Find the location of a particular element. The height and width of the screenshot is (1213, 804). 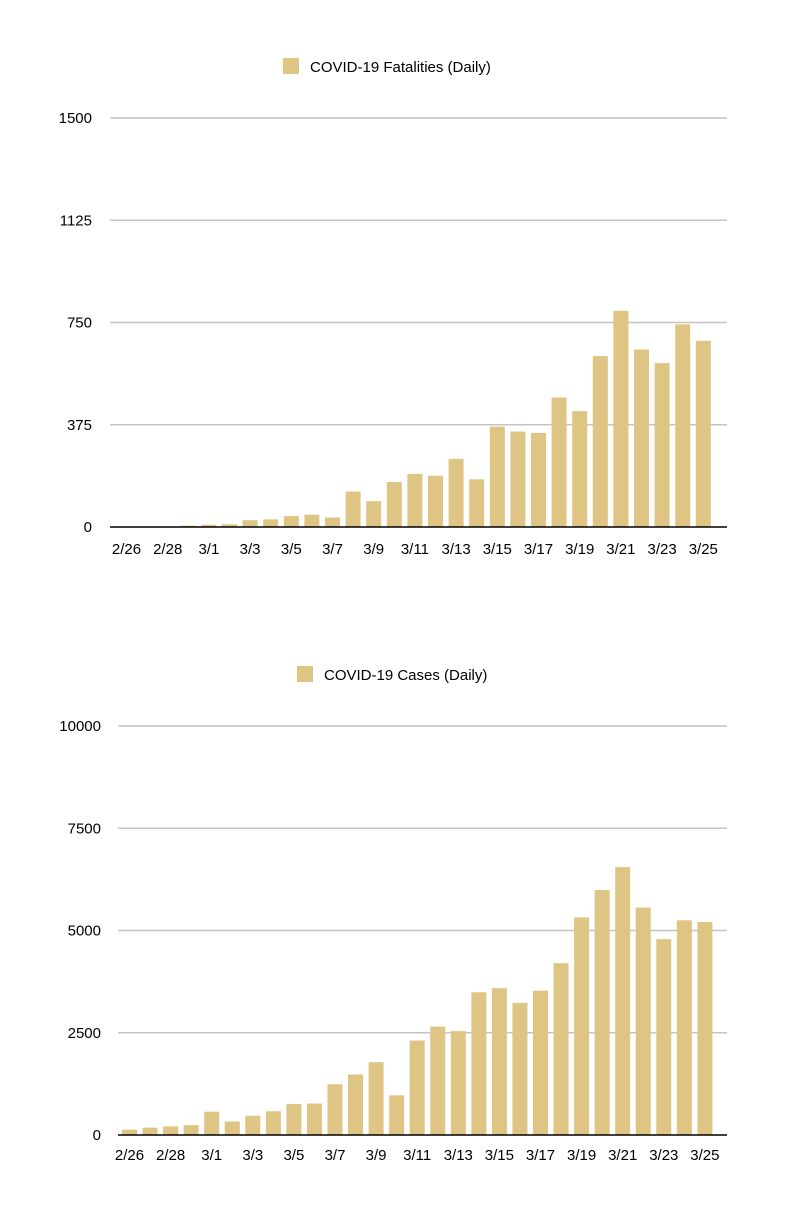

fatalities-legend-label: COVID-19 Fatalities (Daily) is located at coordinates (400, 67).